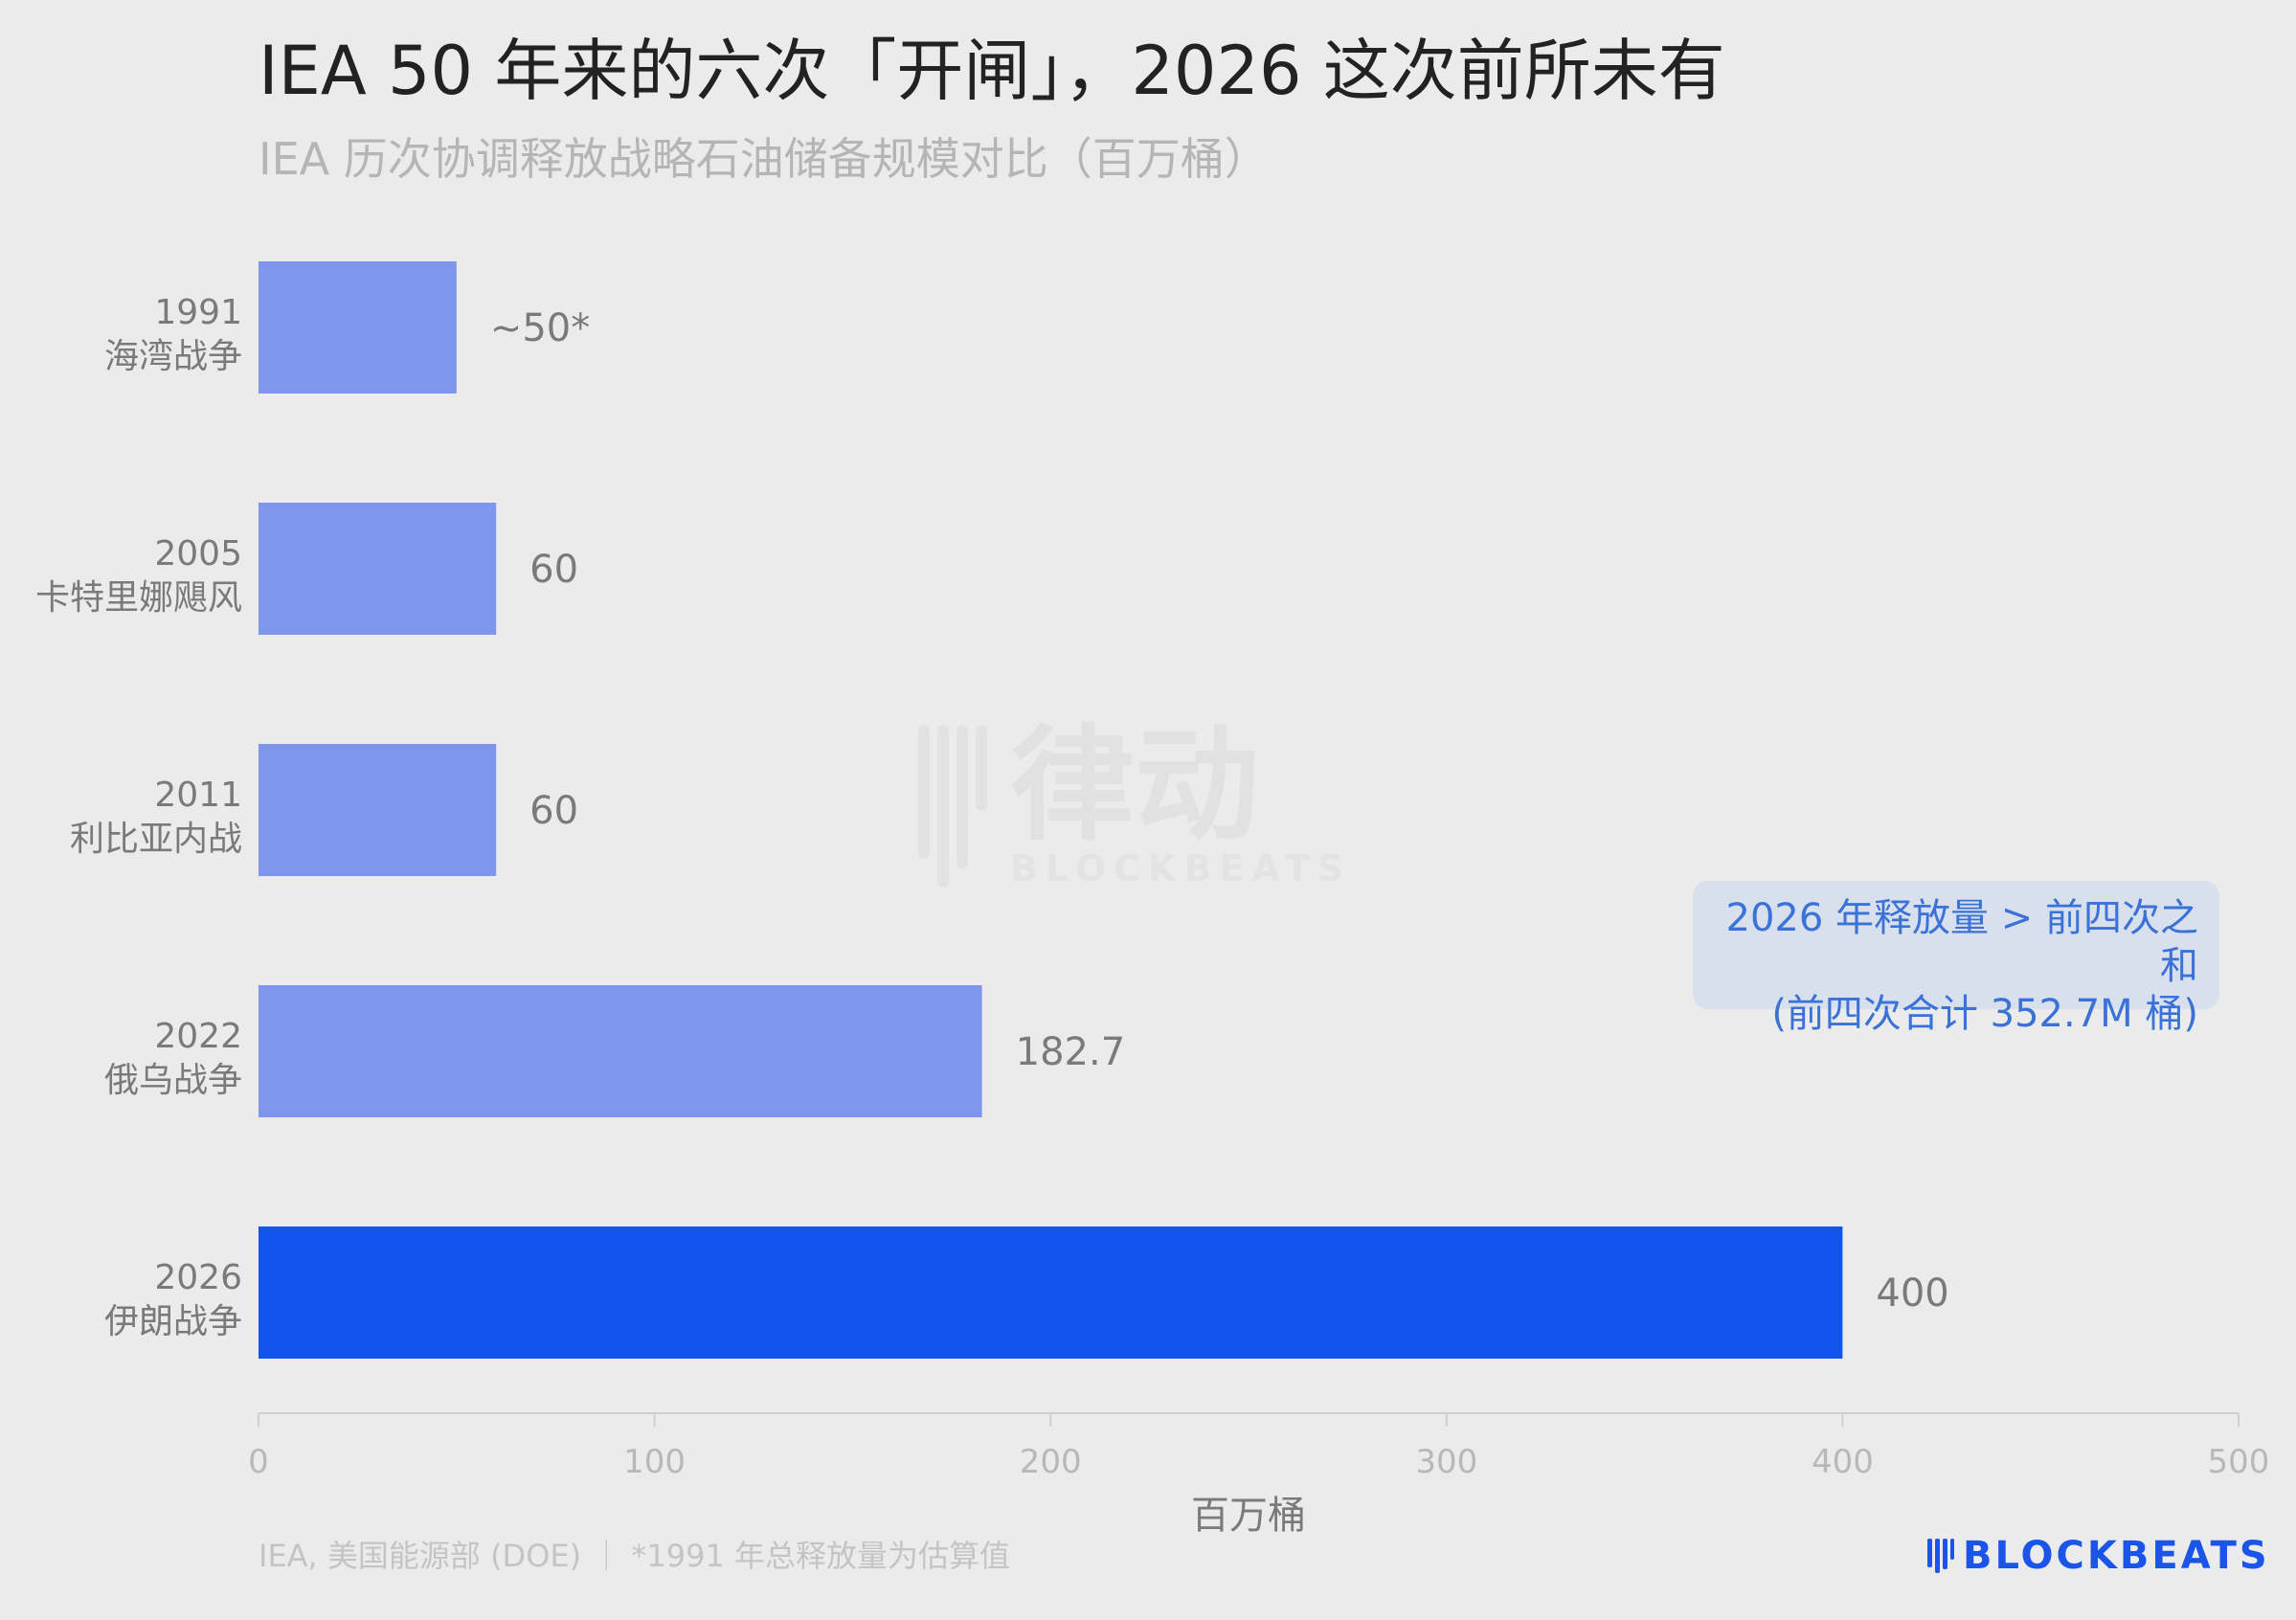 The height and width of the screenshot is (1620, 2296). Describe the element at coordinates (992, 71) in the screenshot. I see `chart-title: IEA 50 年来的六次「开闸」，2026 这次前所未有` at that location.